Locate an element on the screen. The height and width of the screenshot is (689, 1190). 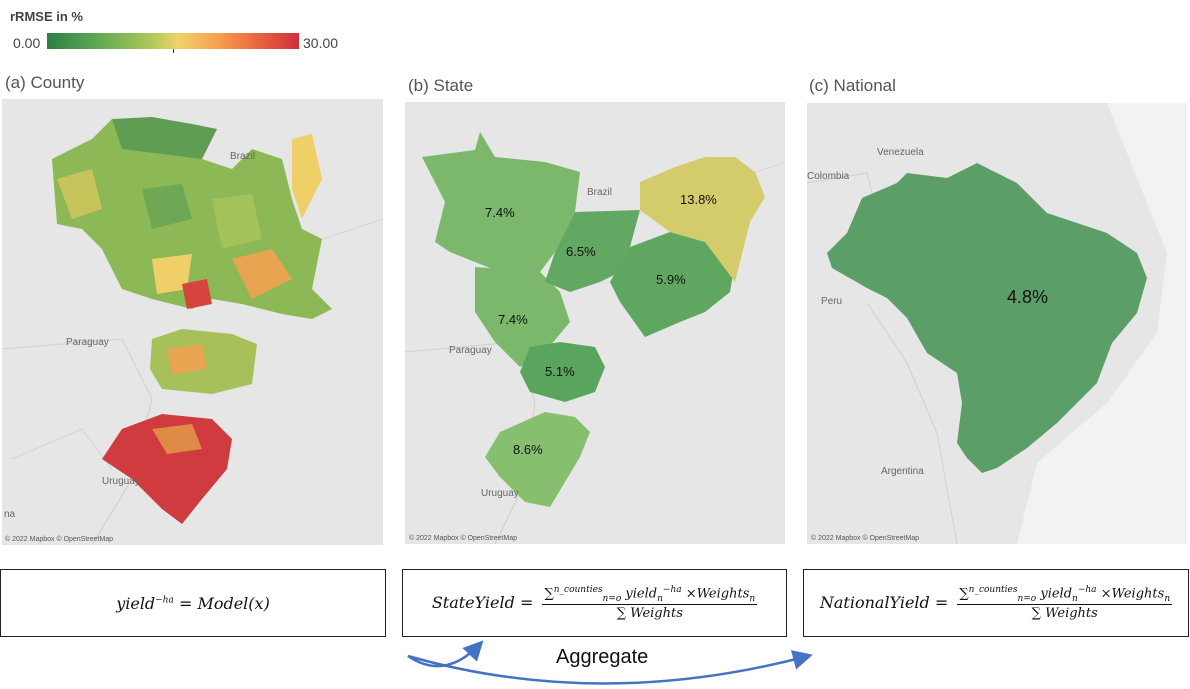
state-mato-grosso is located at coordinates (501, 202).